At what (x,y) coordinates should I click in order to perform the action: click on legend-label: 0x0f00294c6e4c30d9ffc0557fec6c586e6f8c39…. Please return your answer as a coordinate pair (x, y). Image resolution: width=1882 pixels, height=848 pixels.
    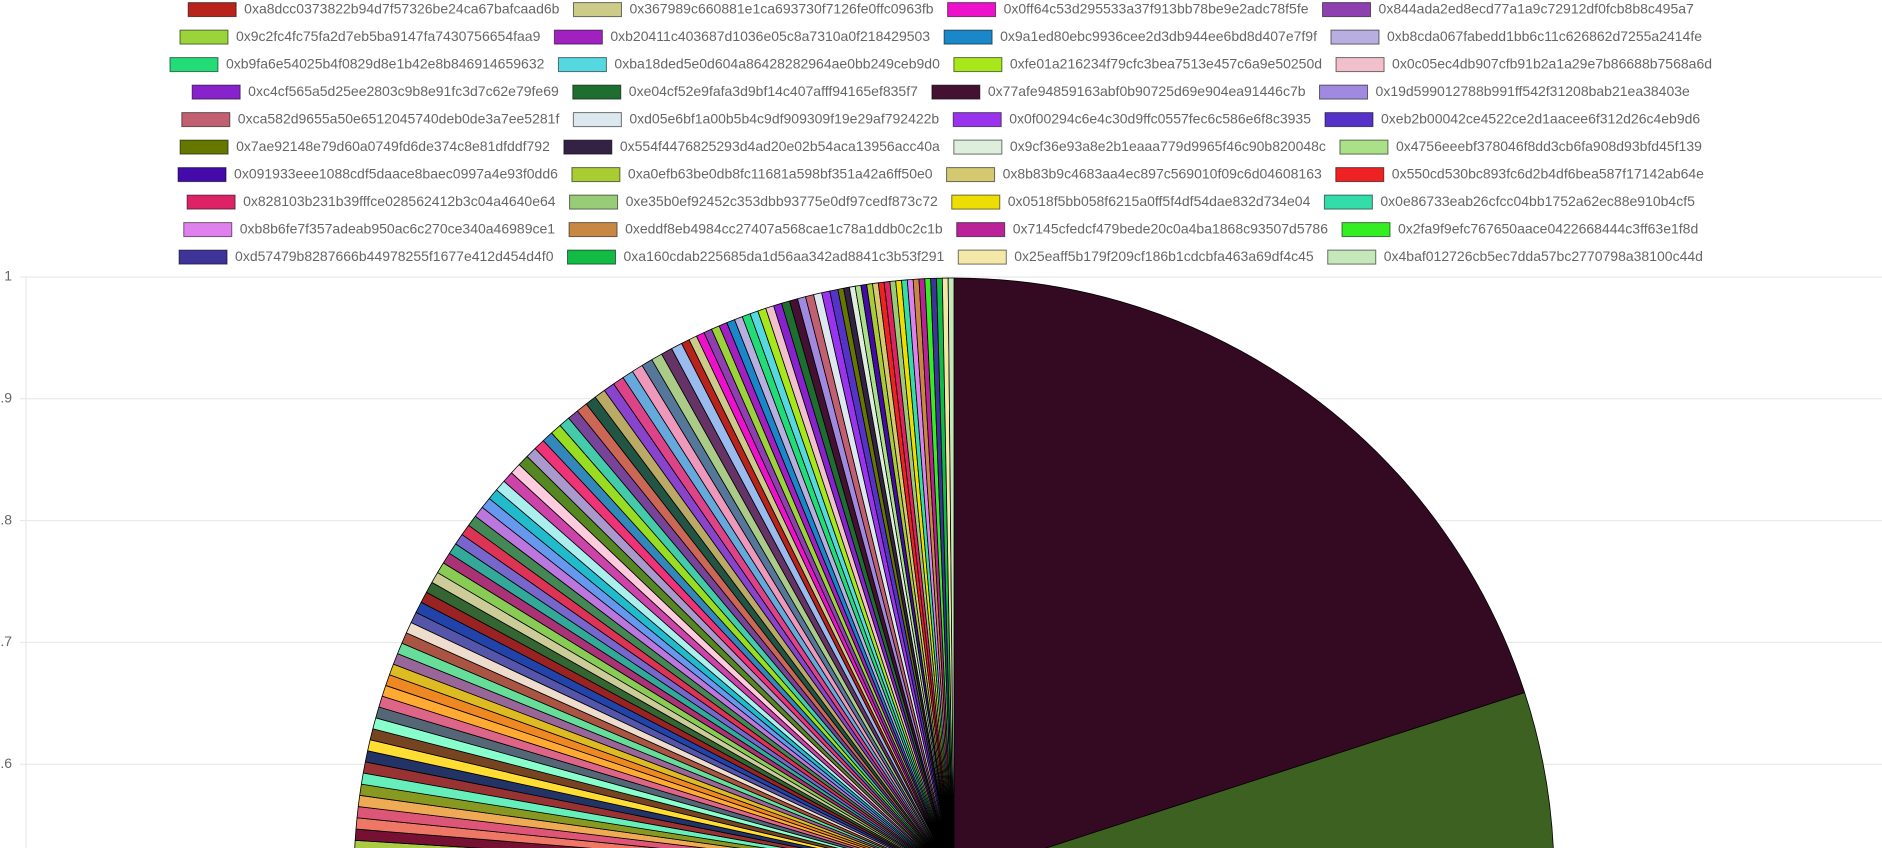
    Looking at the image, I should click on (1160, 118).